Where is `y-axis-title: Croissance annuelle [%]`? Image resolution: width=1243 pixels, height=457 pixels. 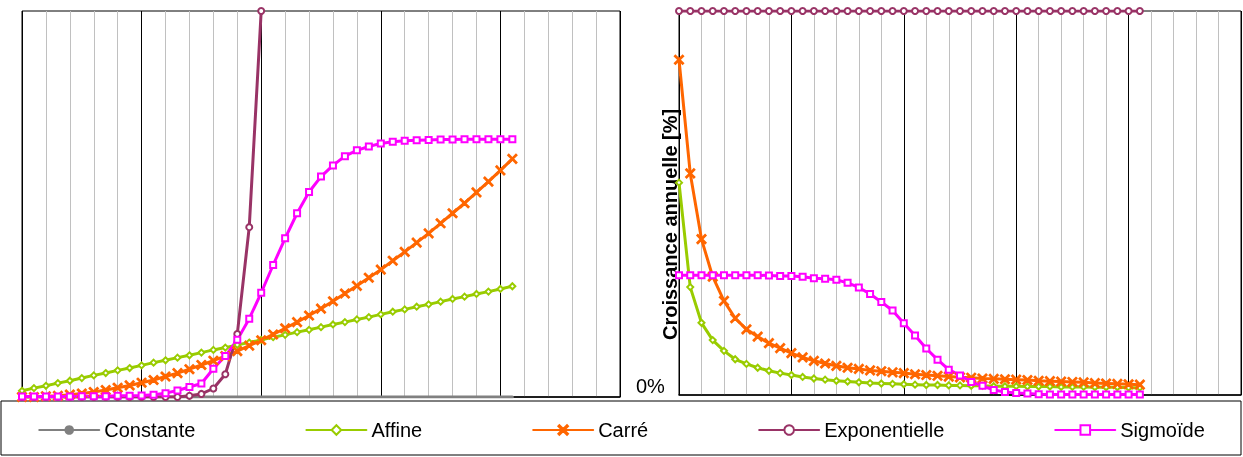 y-axis-title: Croissance annuelle [%] is located at coordinates (670, 224).